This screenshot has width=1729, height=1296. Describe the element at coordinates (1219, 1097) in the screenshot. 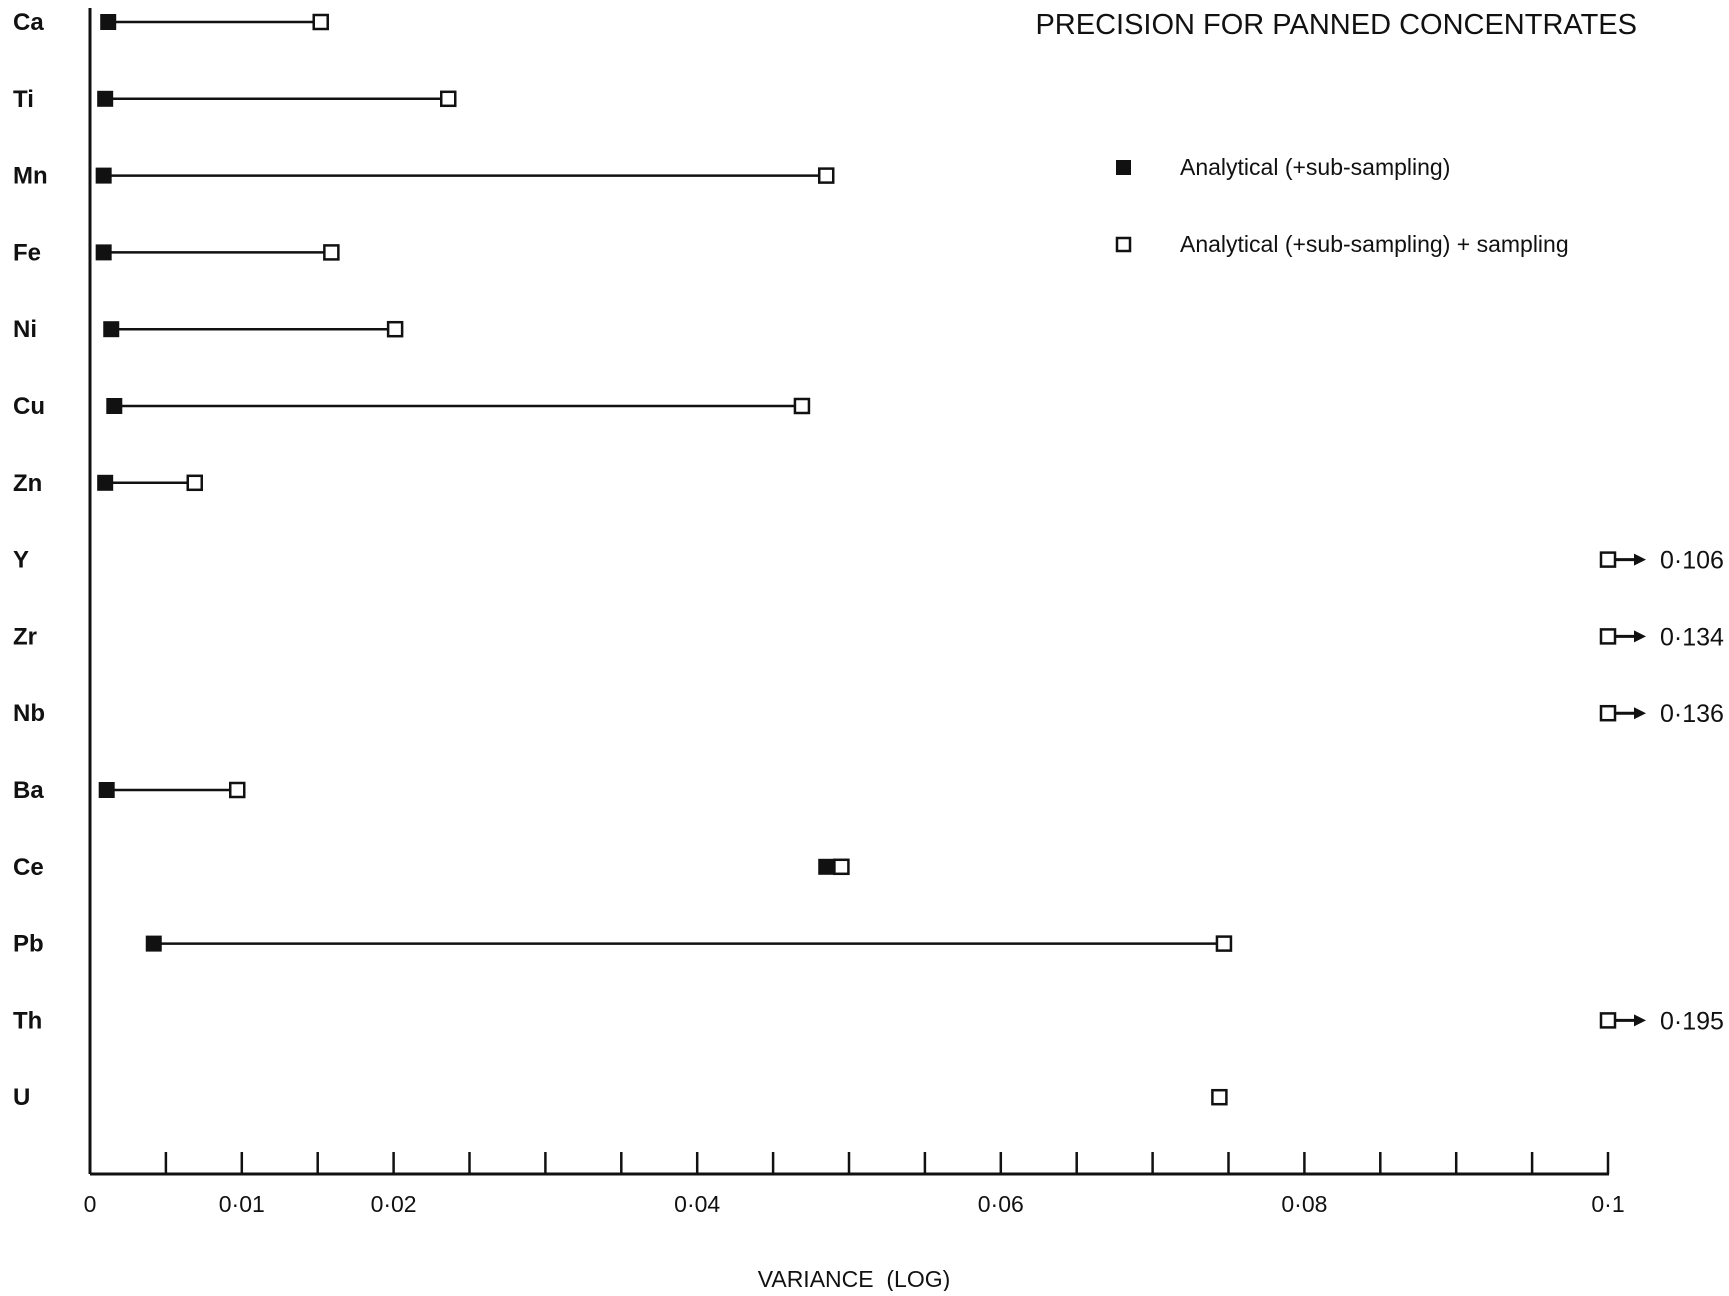

I see `open-square-marker-u` at that location.